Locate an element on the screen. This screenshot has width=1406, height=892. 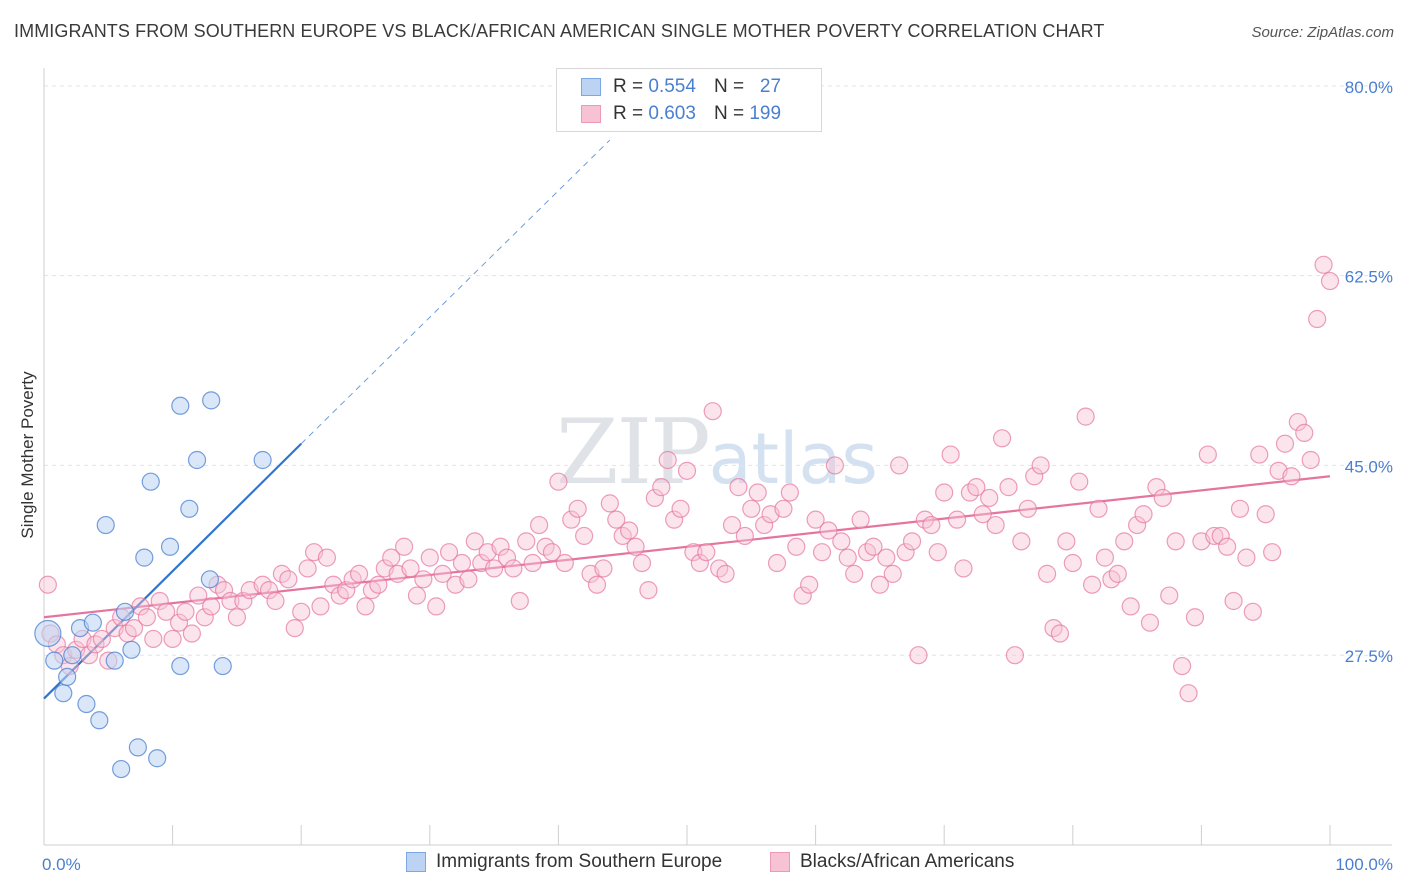
source-label: Source: ZipAtlas.com is located at coordinates (1322, 32).